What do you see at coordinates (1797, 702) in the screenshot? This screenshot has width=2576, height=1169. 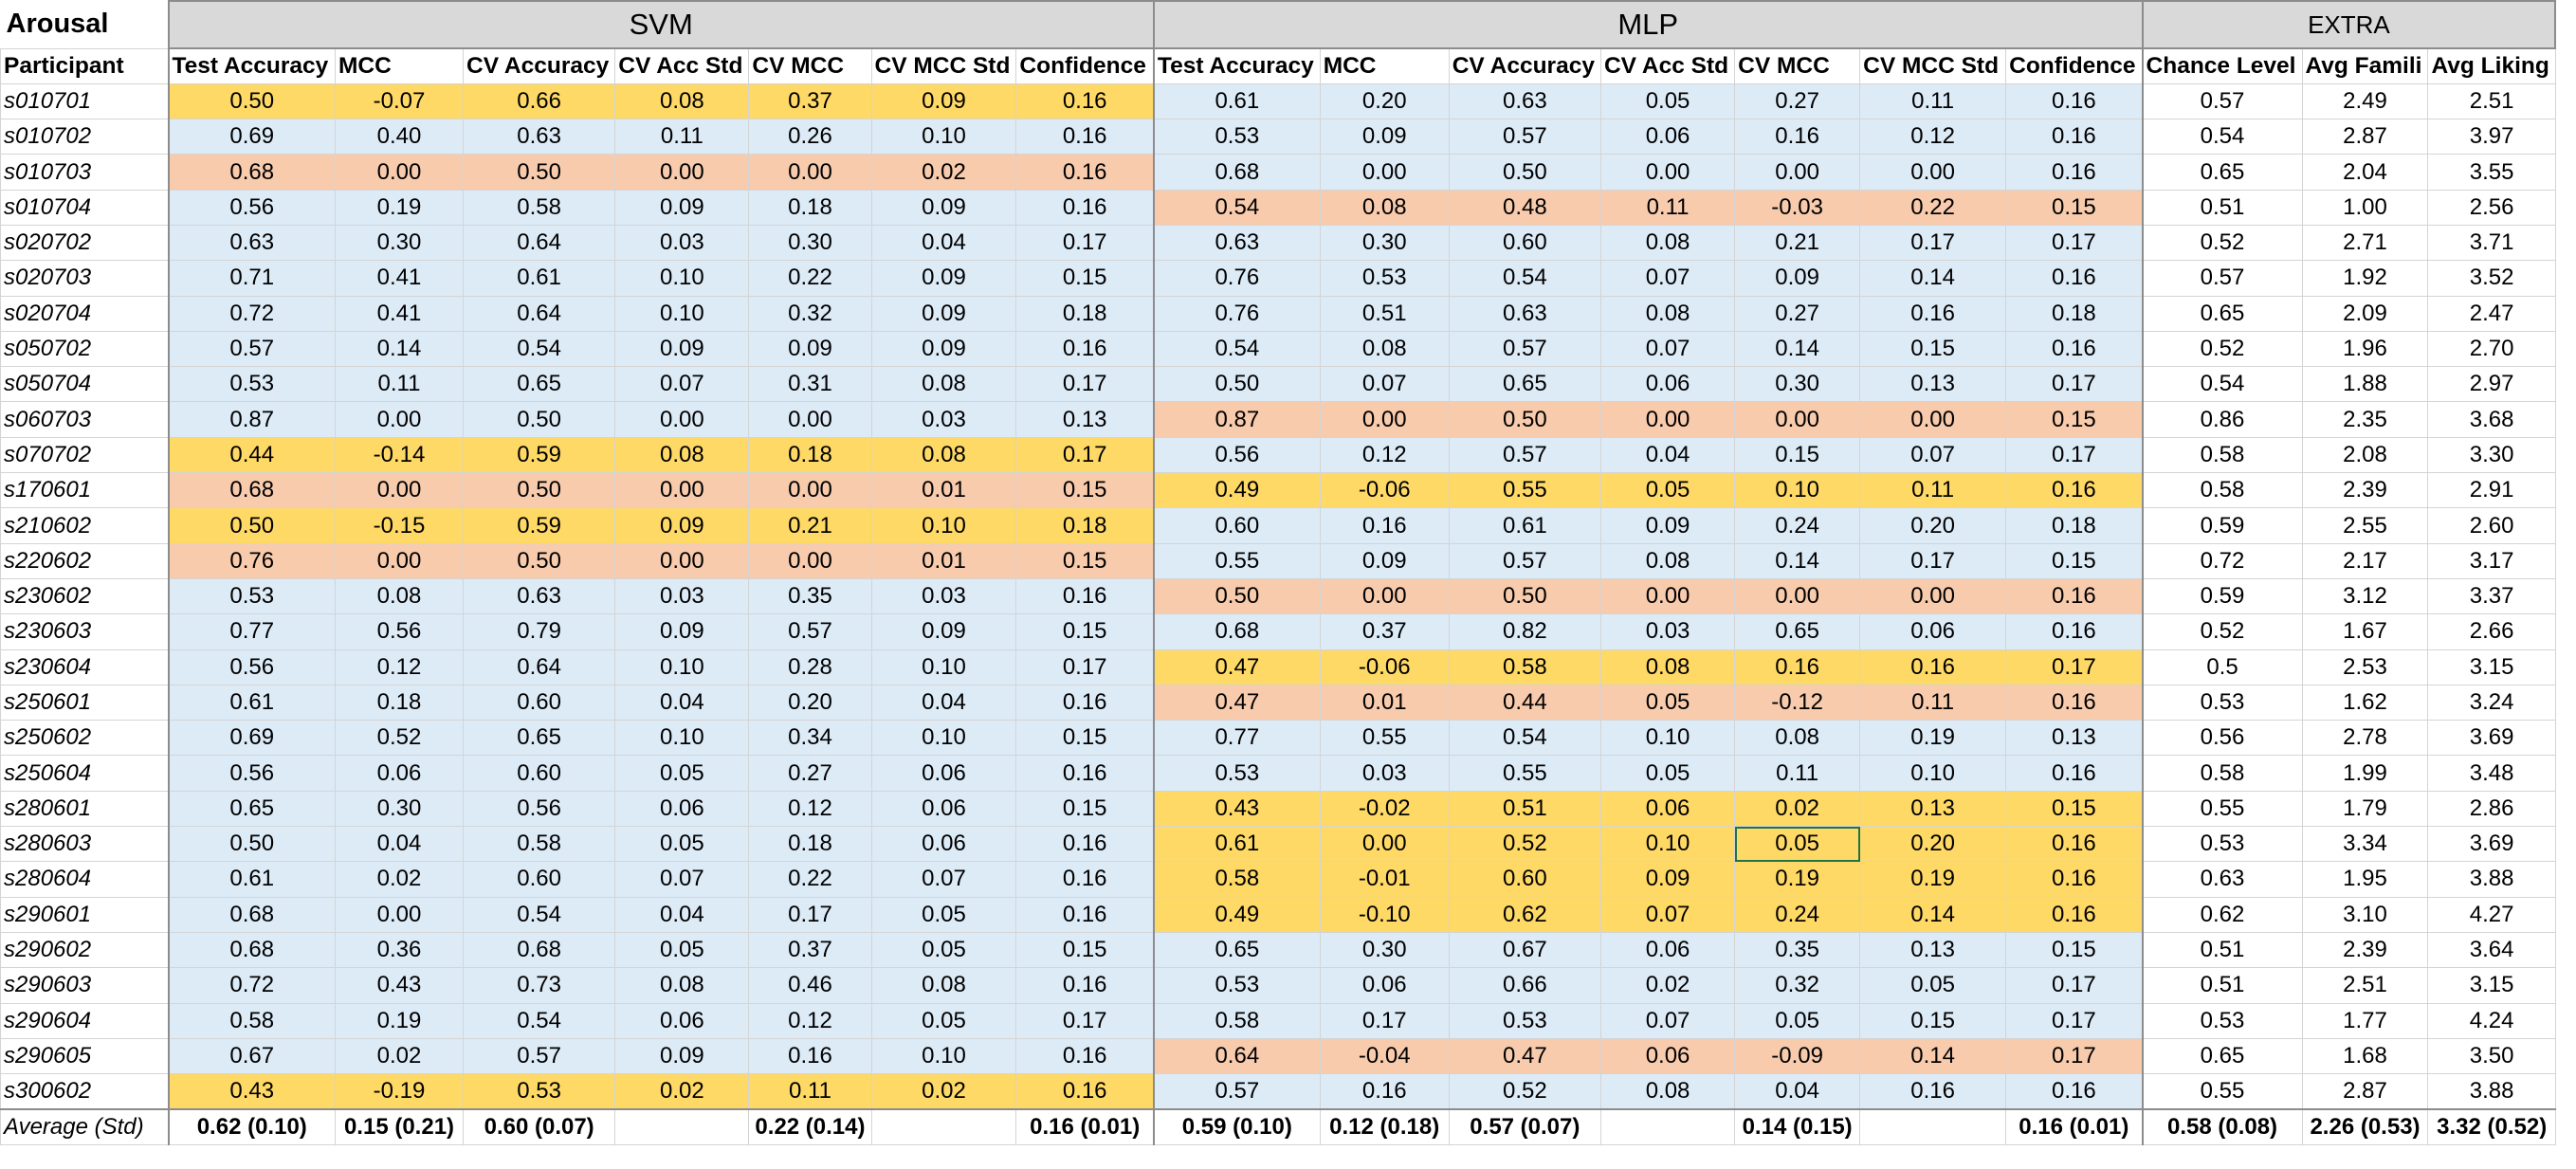 I see `mlp-cell: -0.12` at bounding box center [1797, 702].